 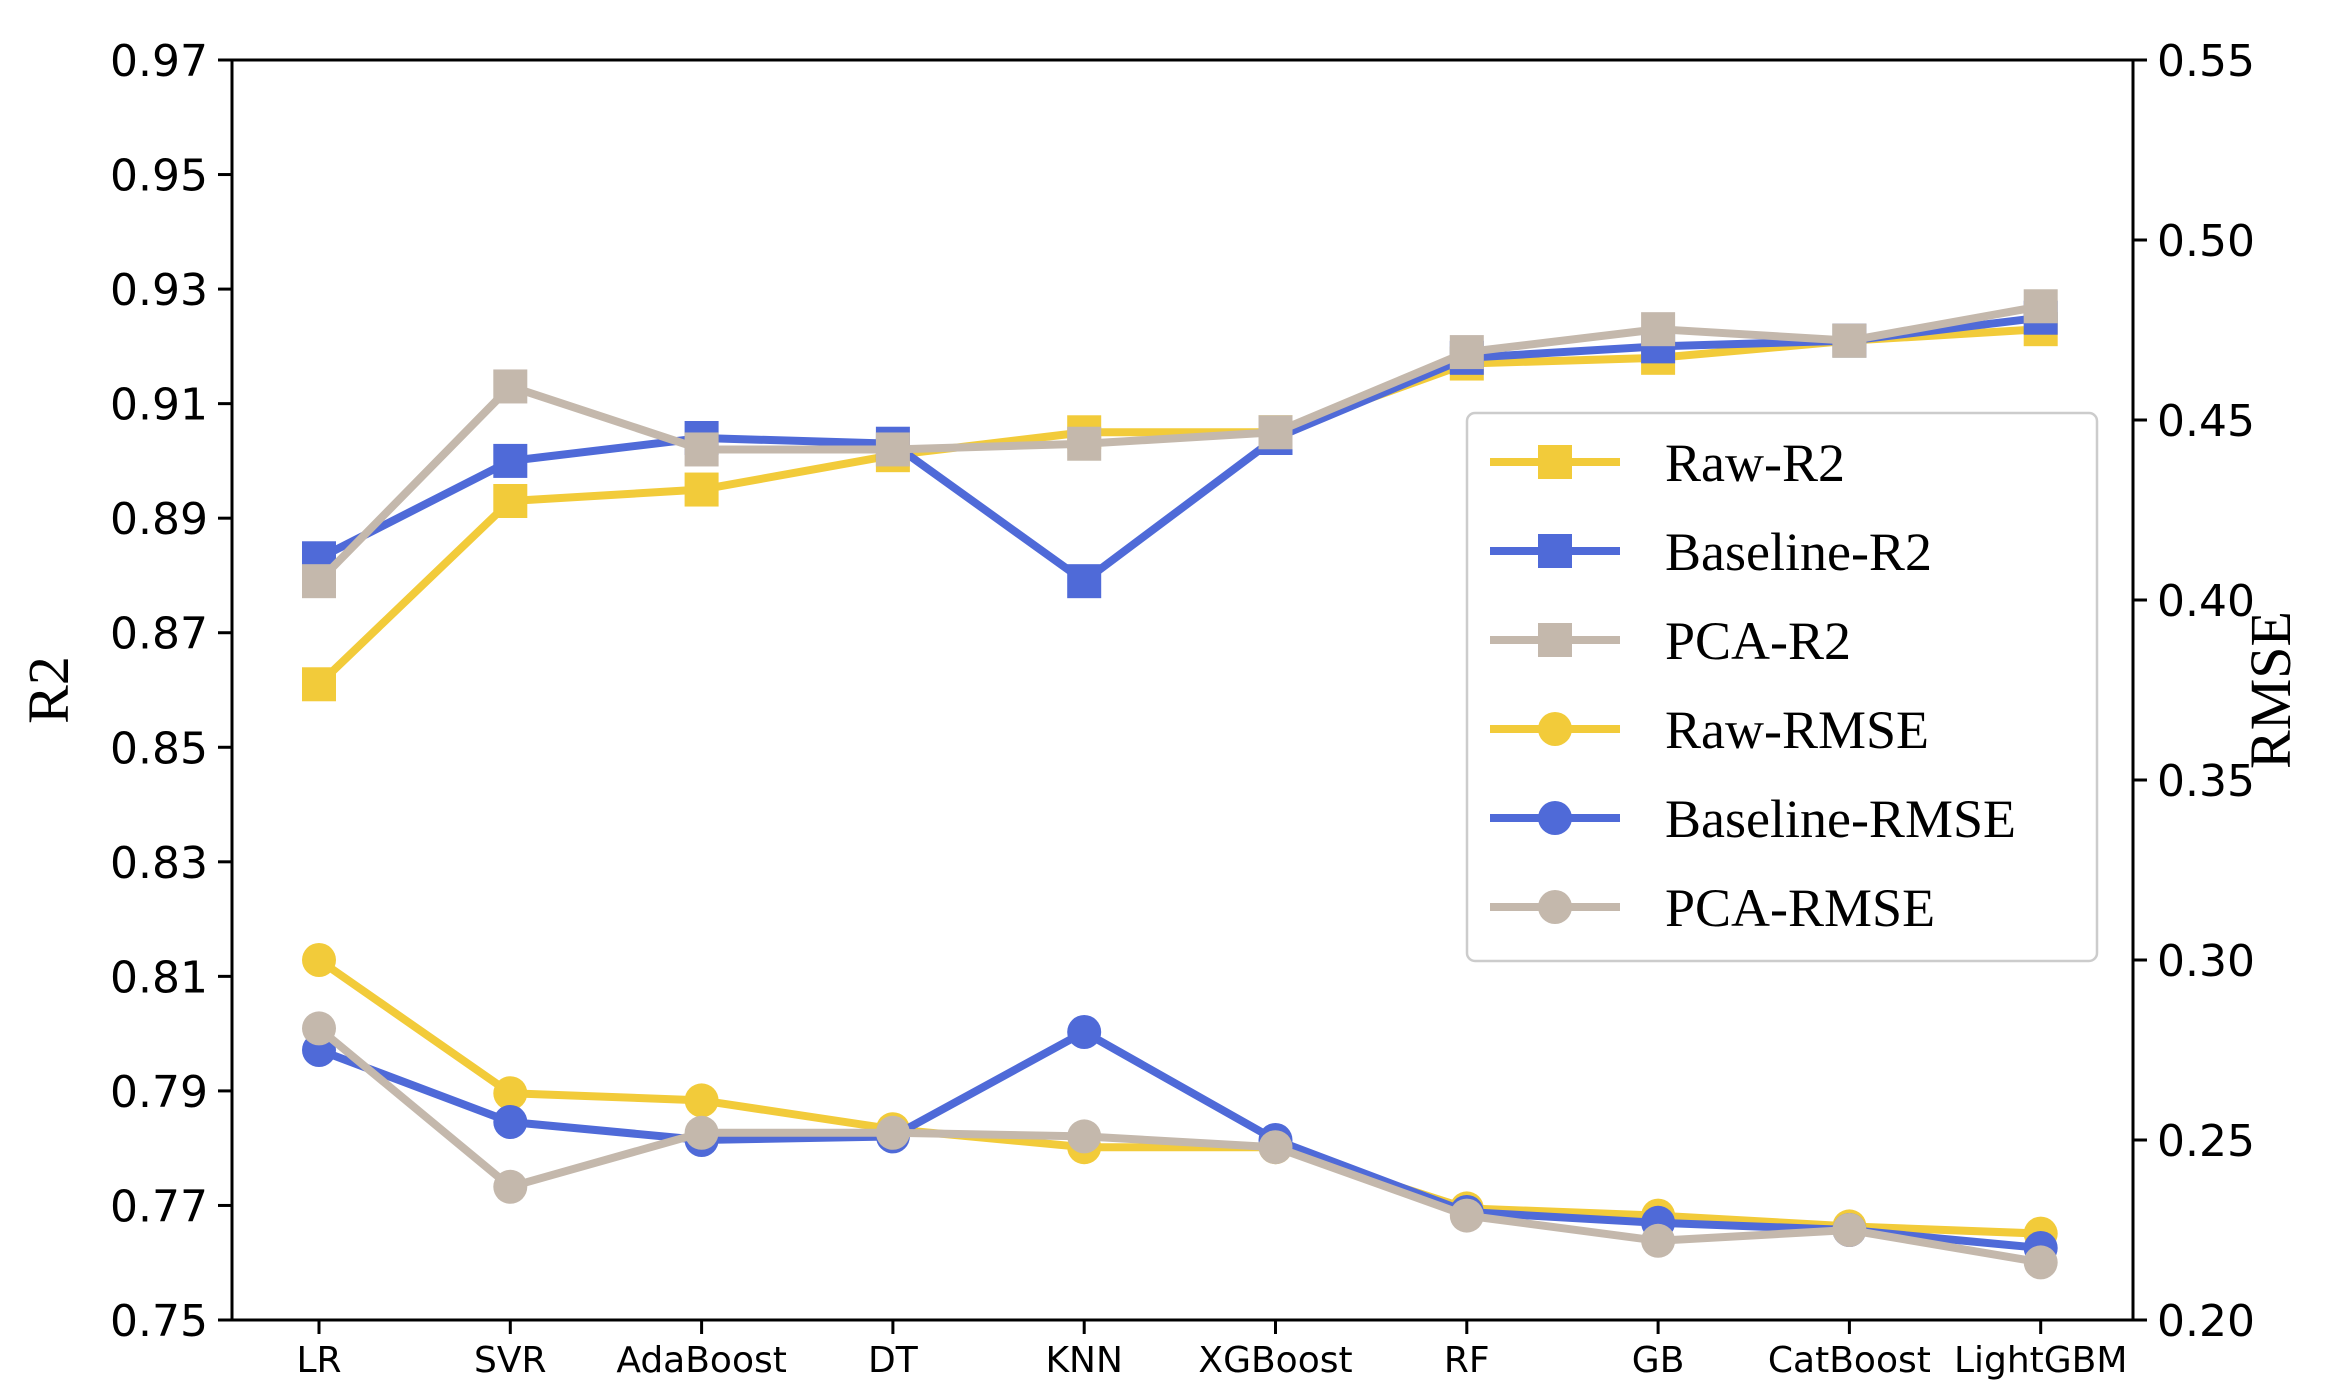 What do you see at coordinates (159, 290) in the screenshot?
I see `y-left-tick-label: 0.93` at bounding box center [159, 290].